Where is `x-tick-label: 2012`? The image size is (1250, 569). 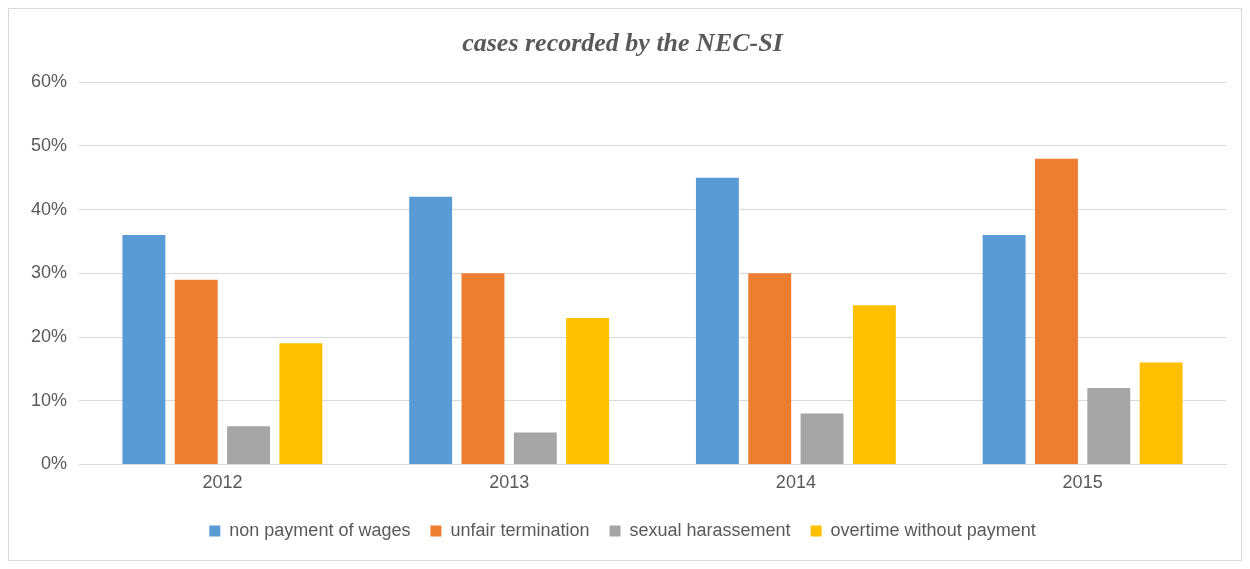
x-tick-label: 2012 is located at coordinates (222, 482).